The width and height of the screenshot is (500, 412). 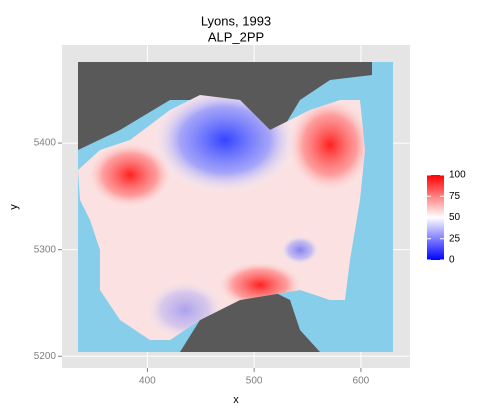 What do you see at coordinates (446, 218) in the screenshot?
I see `colorbar: 0 25 50 75 100` at bounding box center [446, 218].